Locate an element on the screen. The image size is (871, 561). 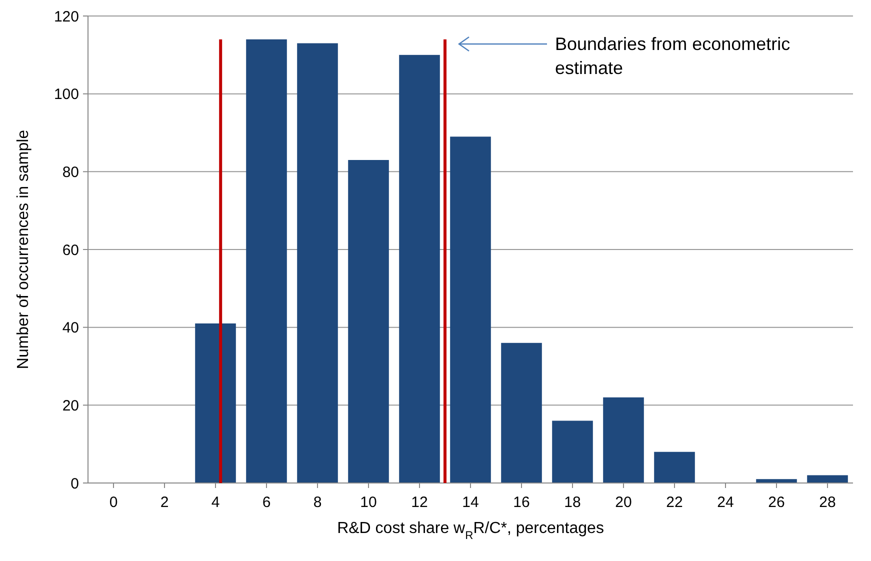
y-tick-label: 80 is located at coordinates (70, 172).